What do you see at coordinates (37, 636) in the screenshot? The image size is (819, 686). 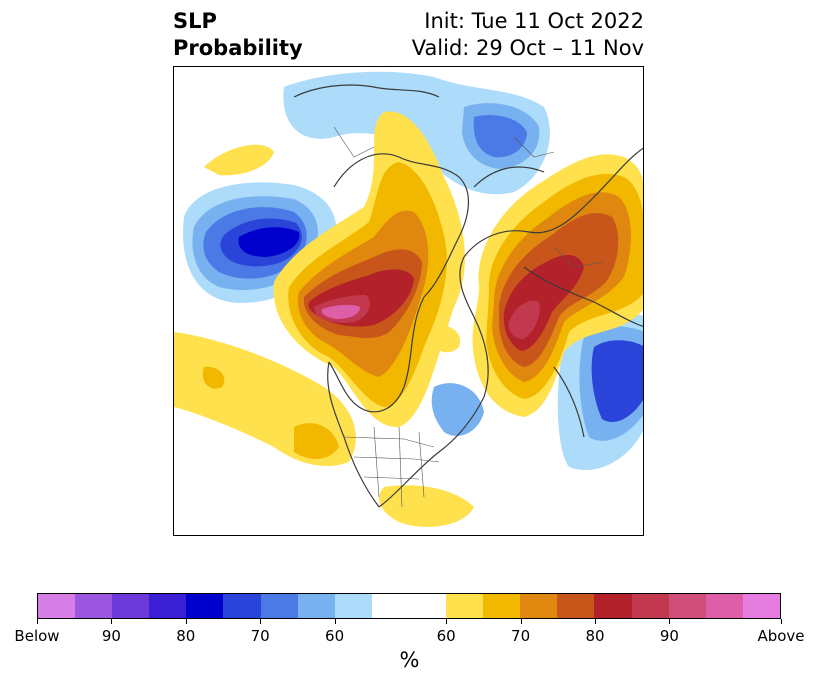 I see `colorbar-tick-label: Below` at bounding box center [37, 636].